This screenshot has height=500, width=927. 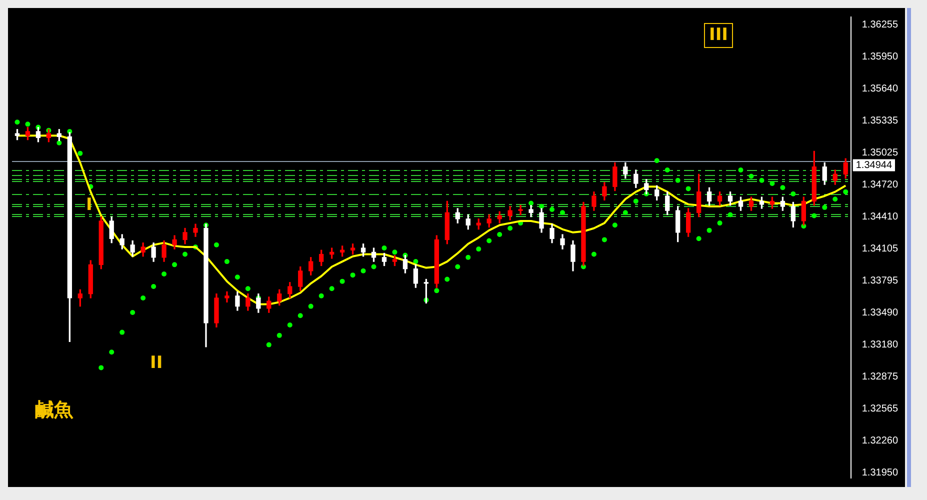 I want to click on y-tick-label: 1.35950, so click(x=880, y=56).